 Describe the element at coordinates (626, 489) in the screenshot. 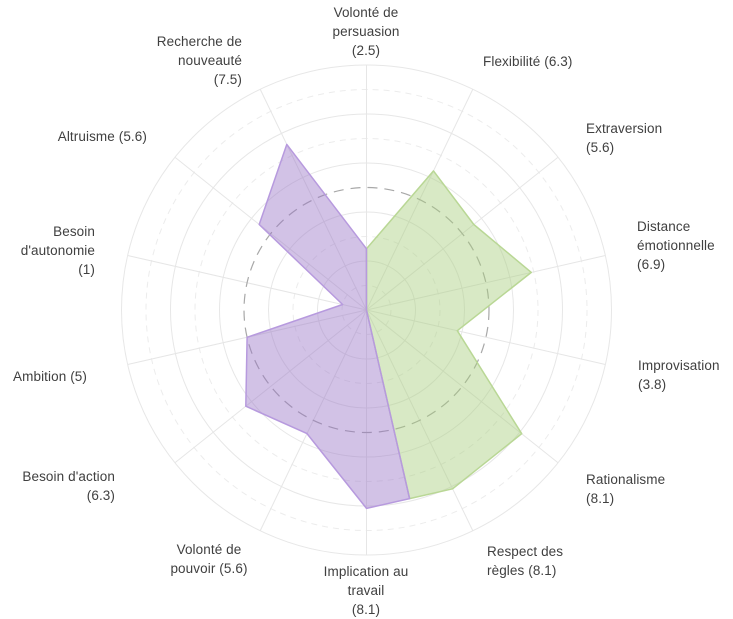

I see `axis-label: Rationalisme (8.1)` at that location.